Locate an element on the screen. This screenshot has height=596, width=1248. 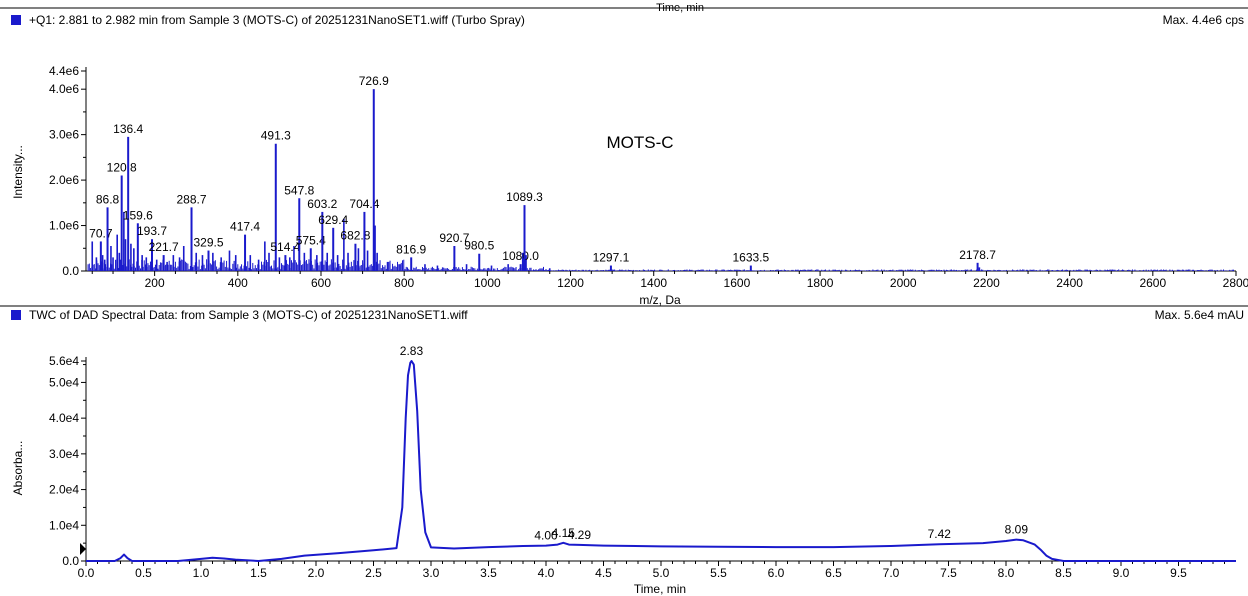
uv-x-tick-label: 7.5 is located at coordinates (948, 573).